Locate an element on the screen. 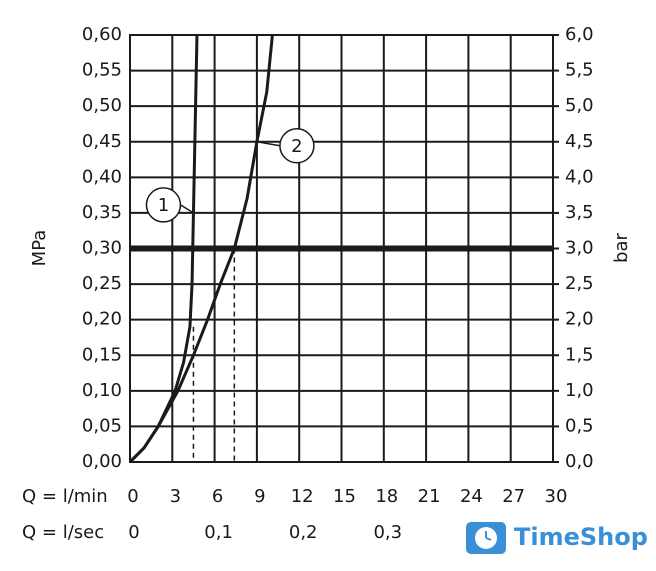  x2-tick-label: 0,2 is located at coordinates (303, 532).